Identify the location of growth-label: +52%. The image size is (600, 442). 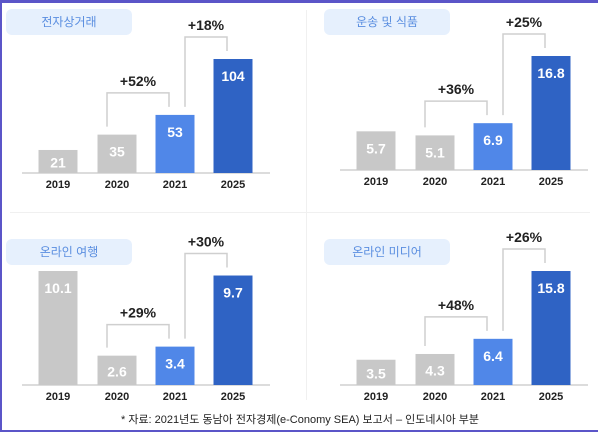
(138, 81).